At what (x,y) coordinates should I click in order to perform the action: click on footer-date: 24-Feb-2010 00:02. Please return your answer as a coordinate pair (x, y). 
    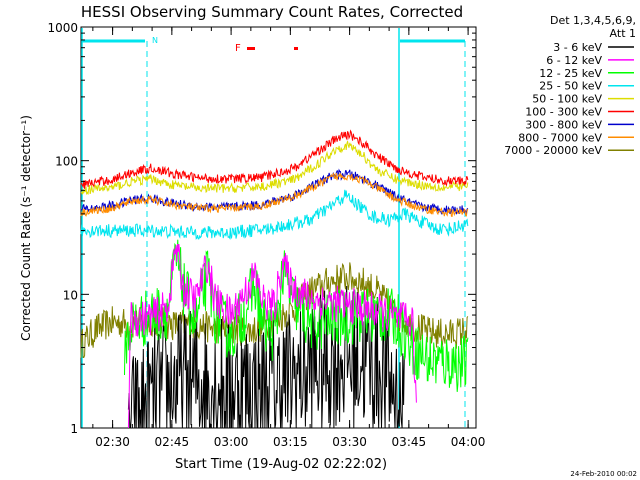
    Looking at the image, I should click on (603, 474).